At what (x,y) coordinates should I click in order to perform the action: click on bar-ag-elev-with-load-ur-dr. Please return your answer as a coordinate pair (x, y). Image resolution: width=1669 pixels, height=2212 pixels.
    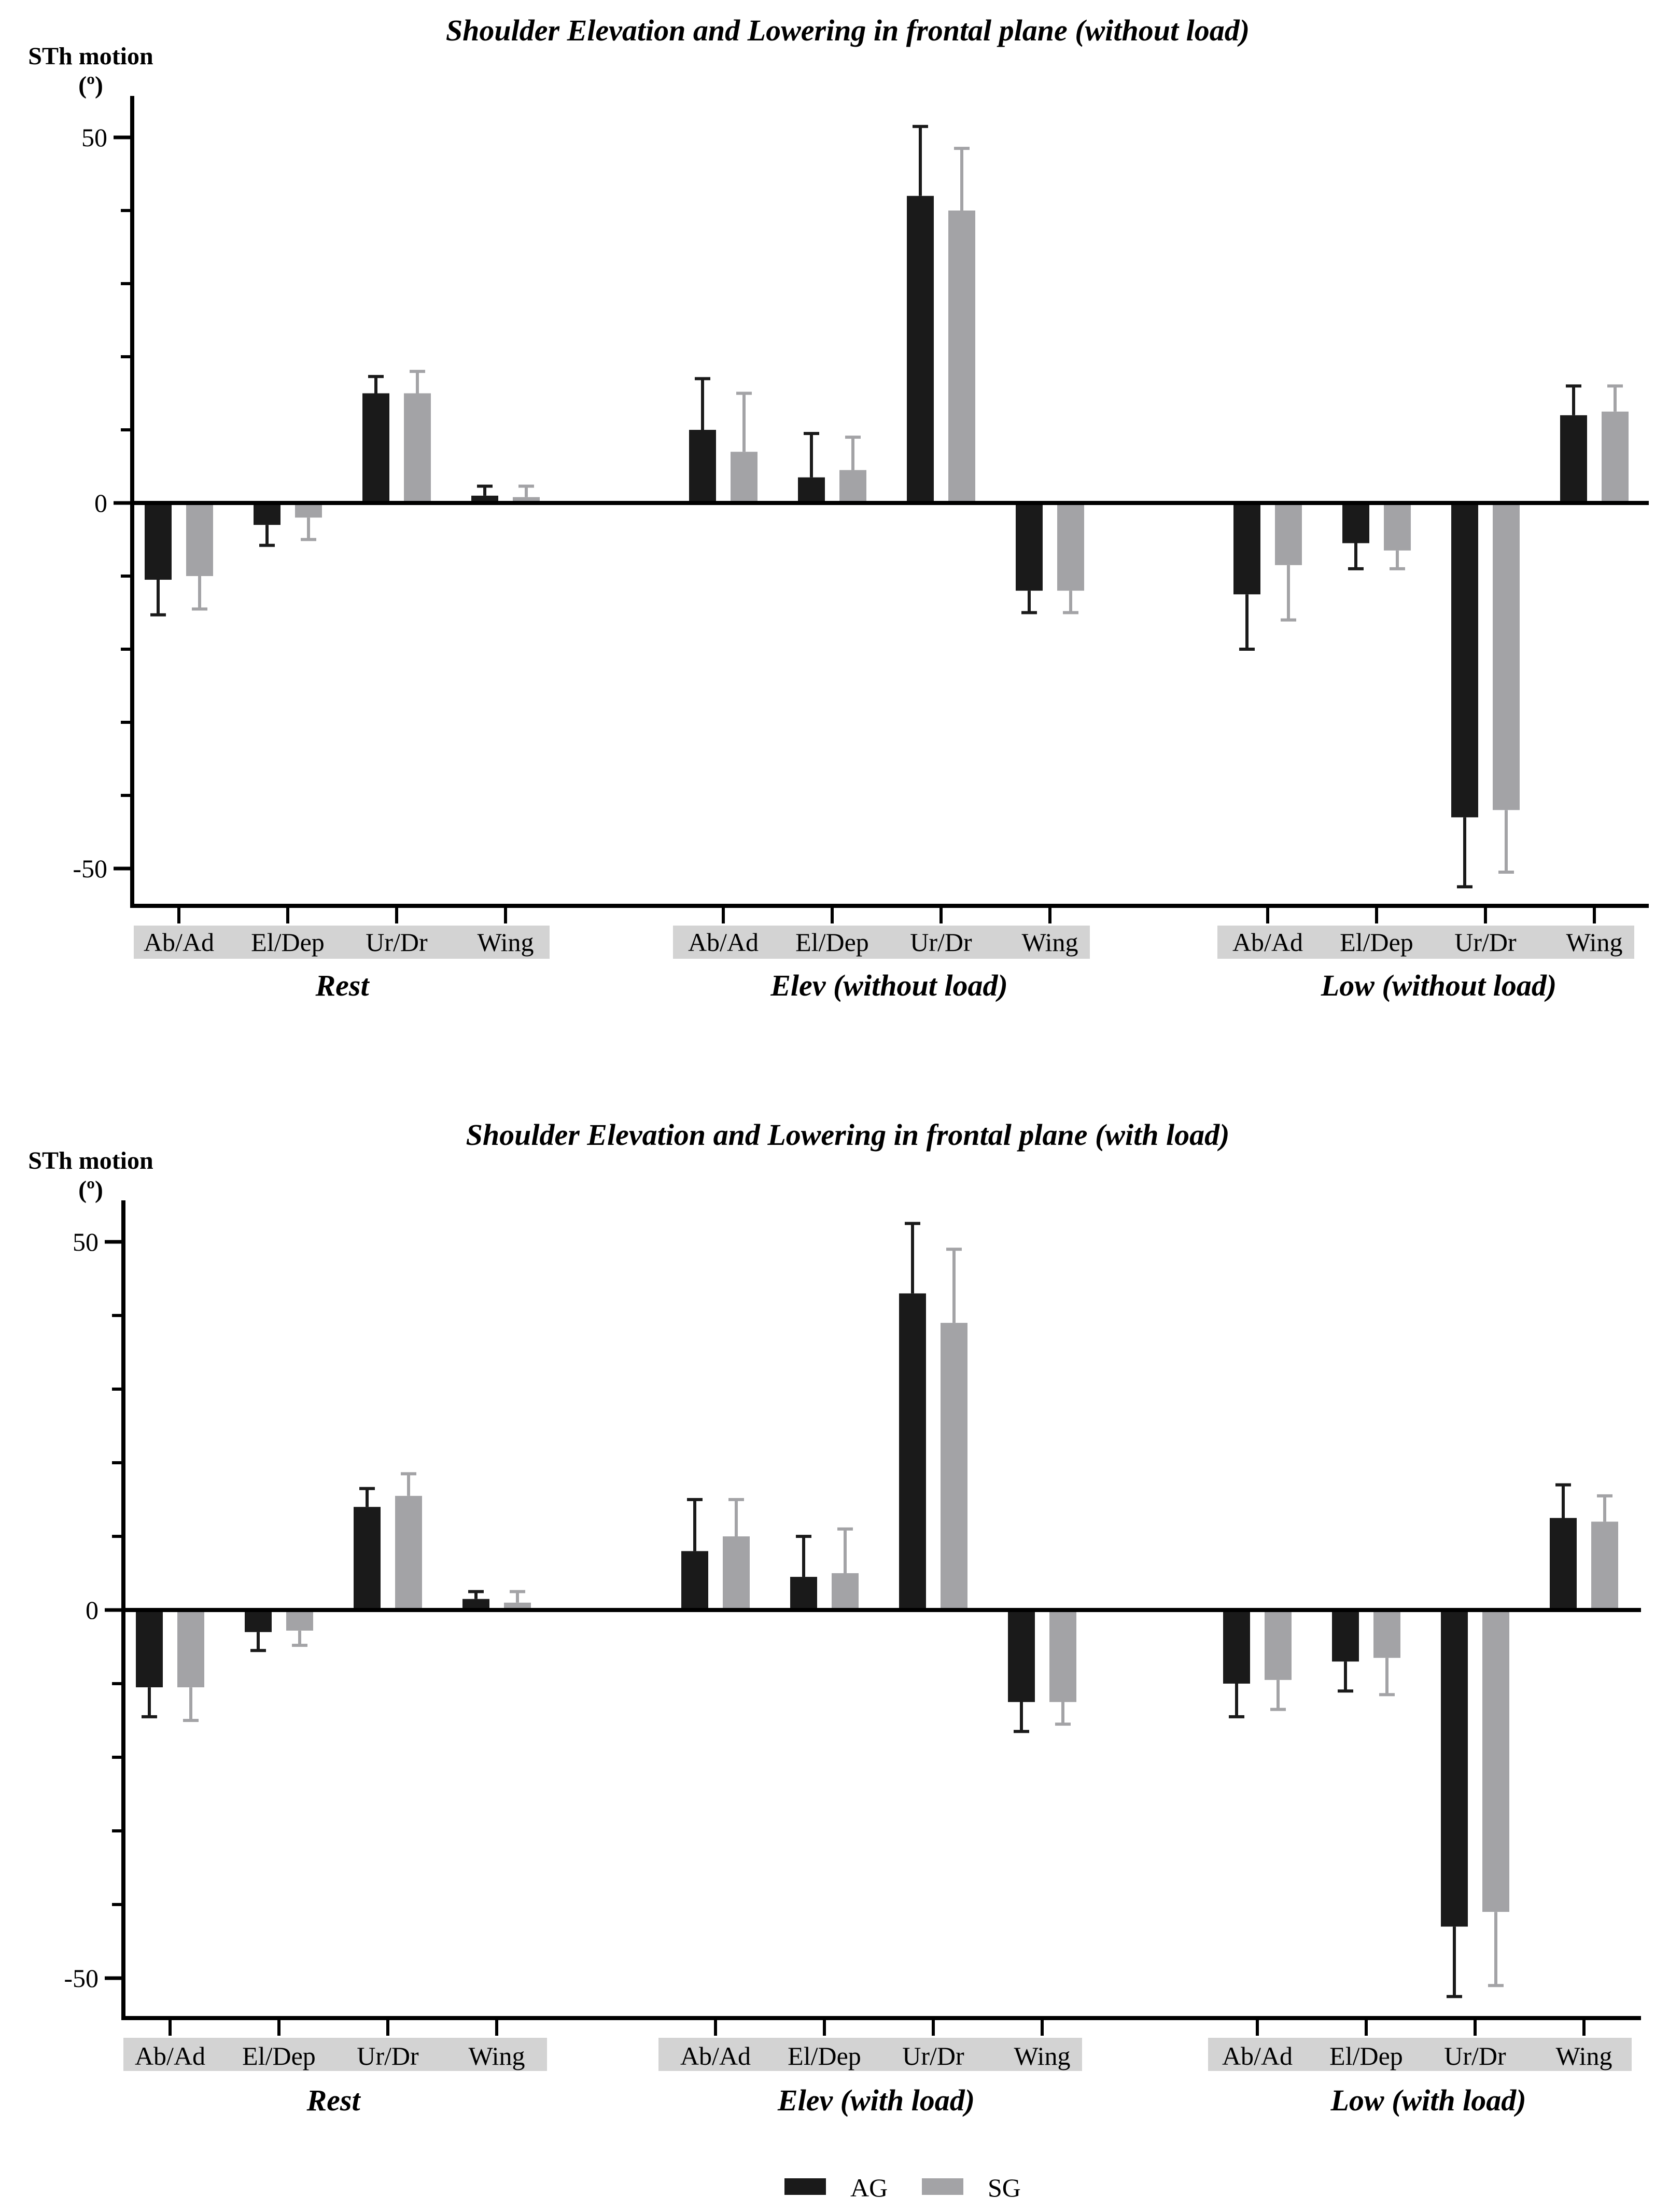
    Looking at the image, I should click on (912, 1451).